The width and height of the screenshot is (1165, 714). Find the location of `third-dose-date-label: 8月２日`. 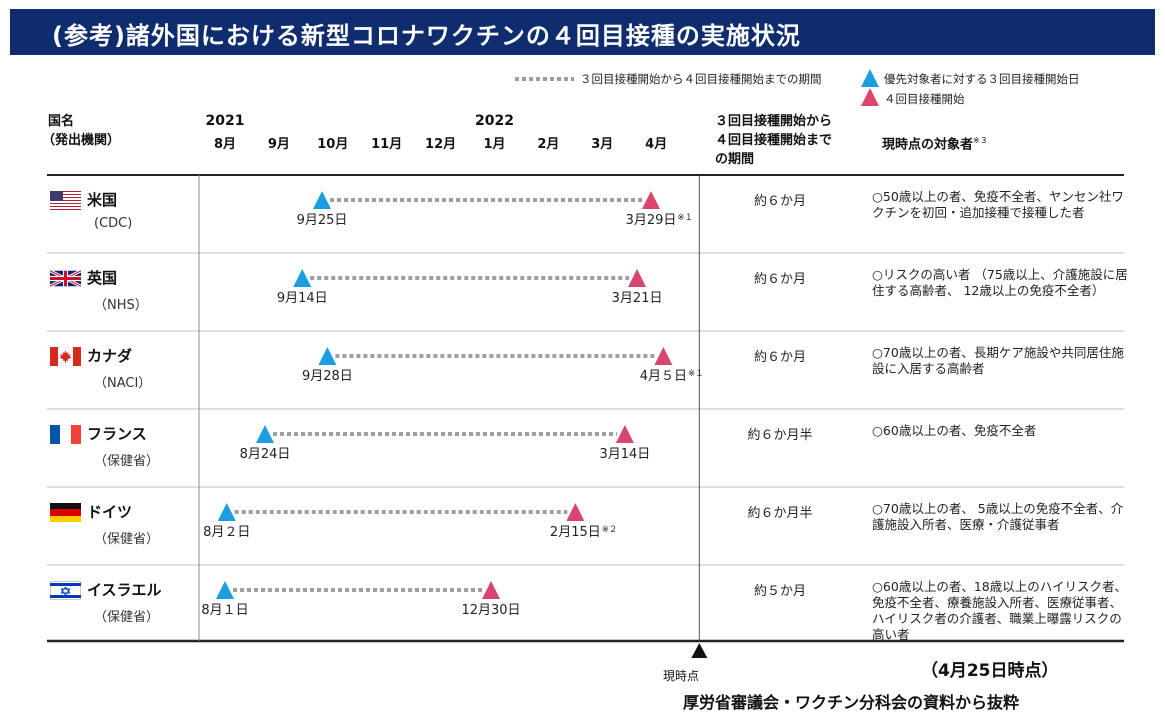

third-dose-date-label: 8月２日 is located at coordinates (226, 532).